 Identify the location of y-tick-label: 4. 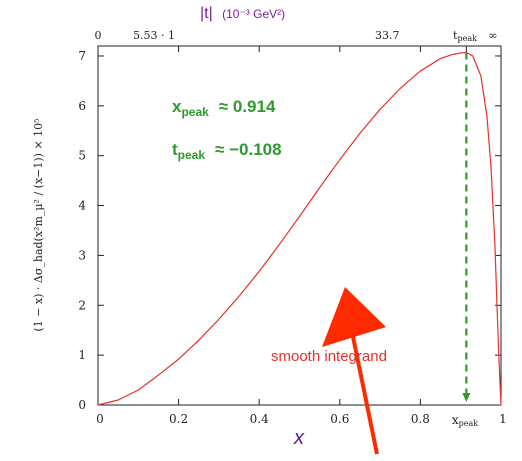
(82, 206).